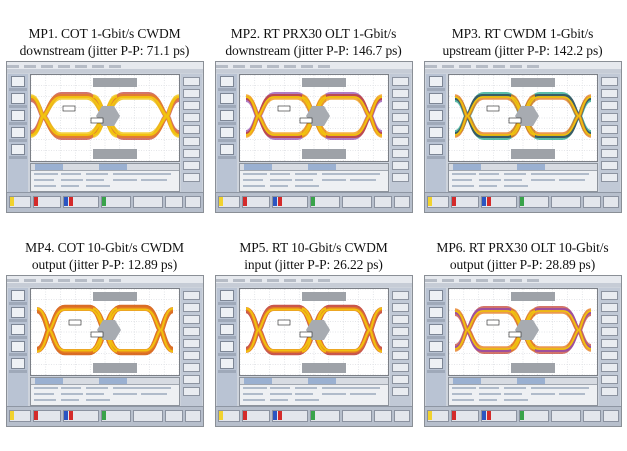 The height and width of the screenshot is (451, 627). What do you see at coordinates (609, 347) in the screenshot?
I see `scope-right-panel` at bounding box center [609, 347].